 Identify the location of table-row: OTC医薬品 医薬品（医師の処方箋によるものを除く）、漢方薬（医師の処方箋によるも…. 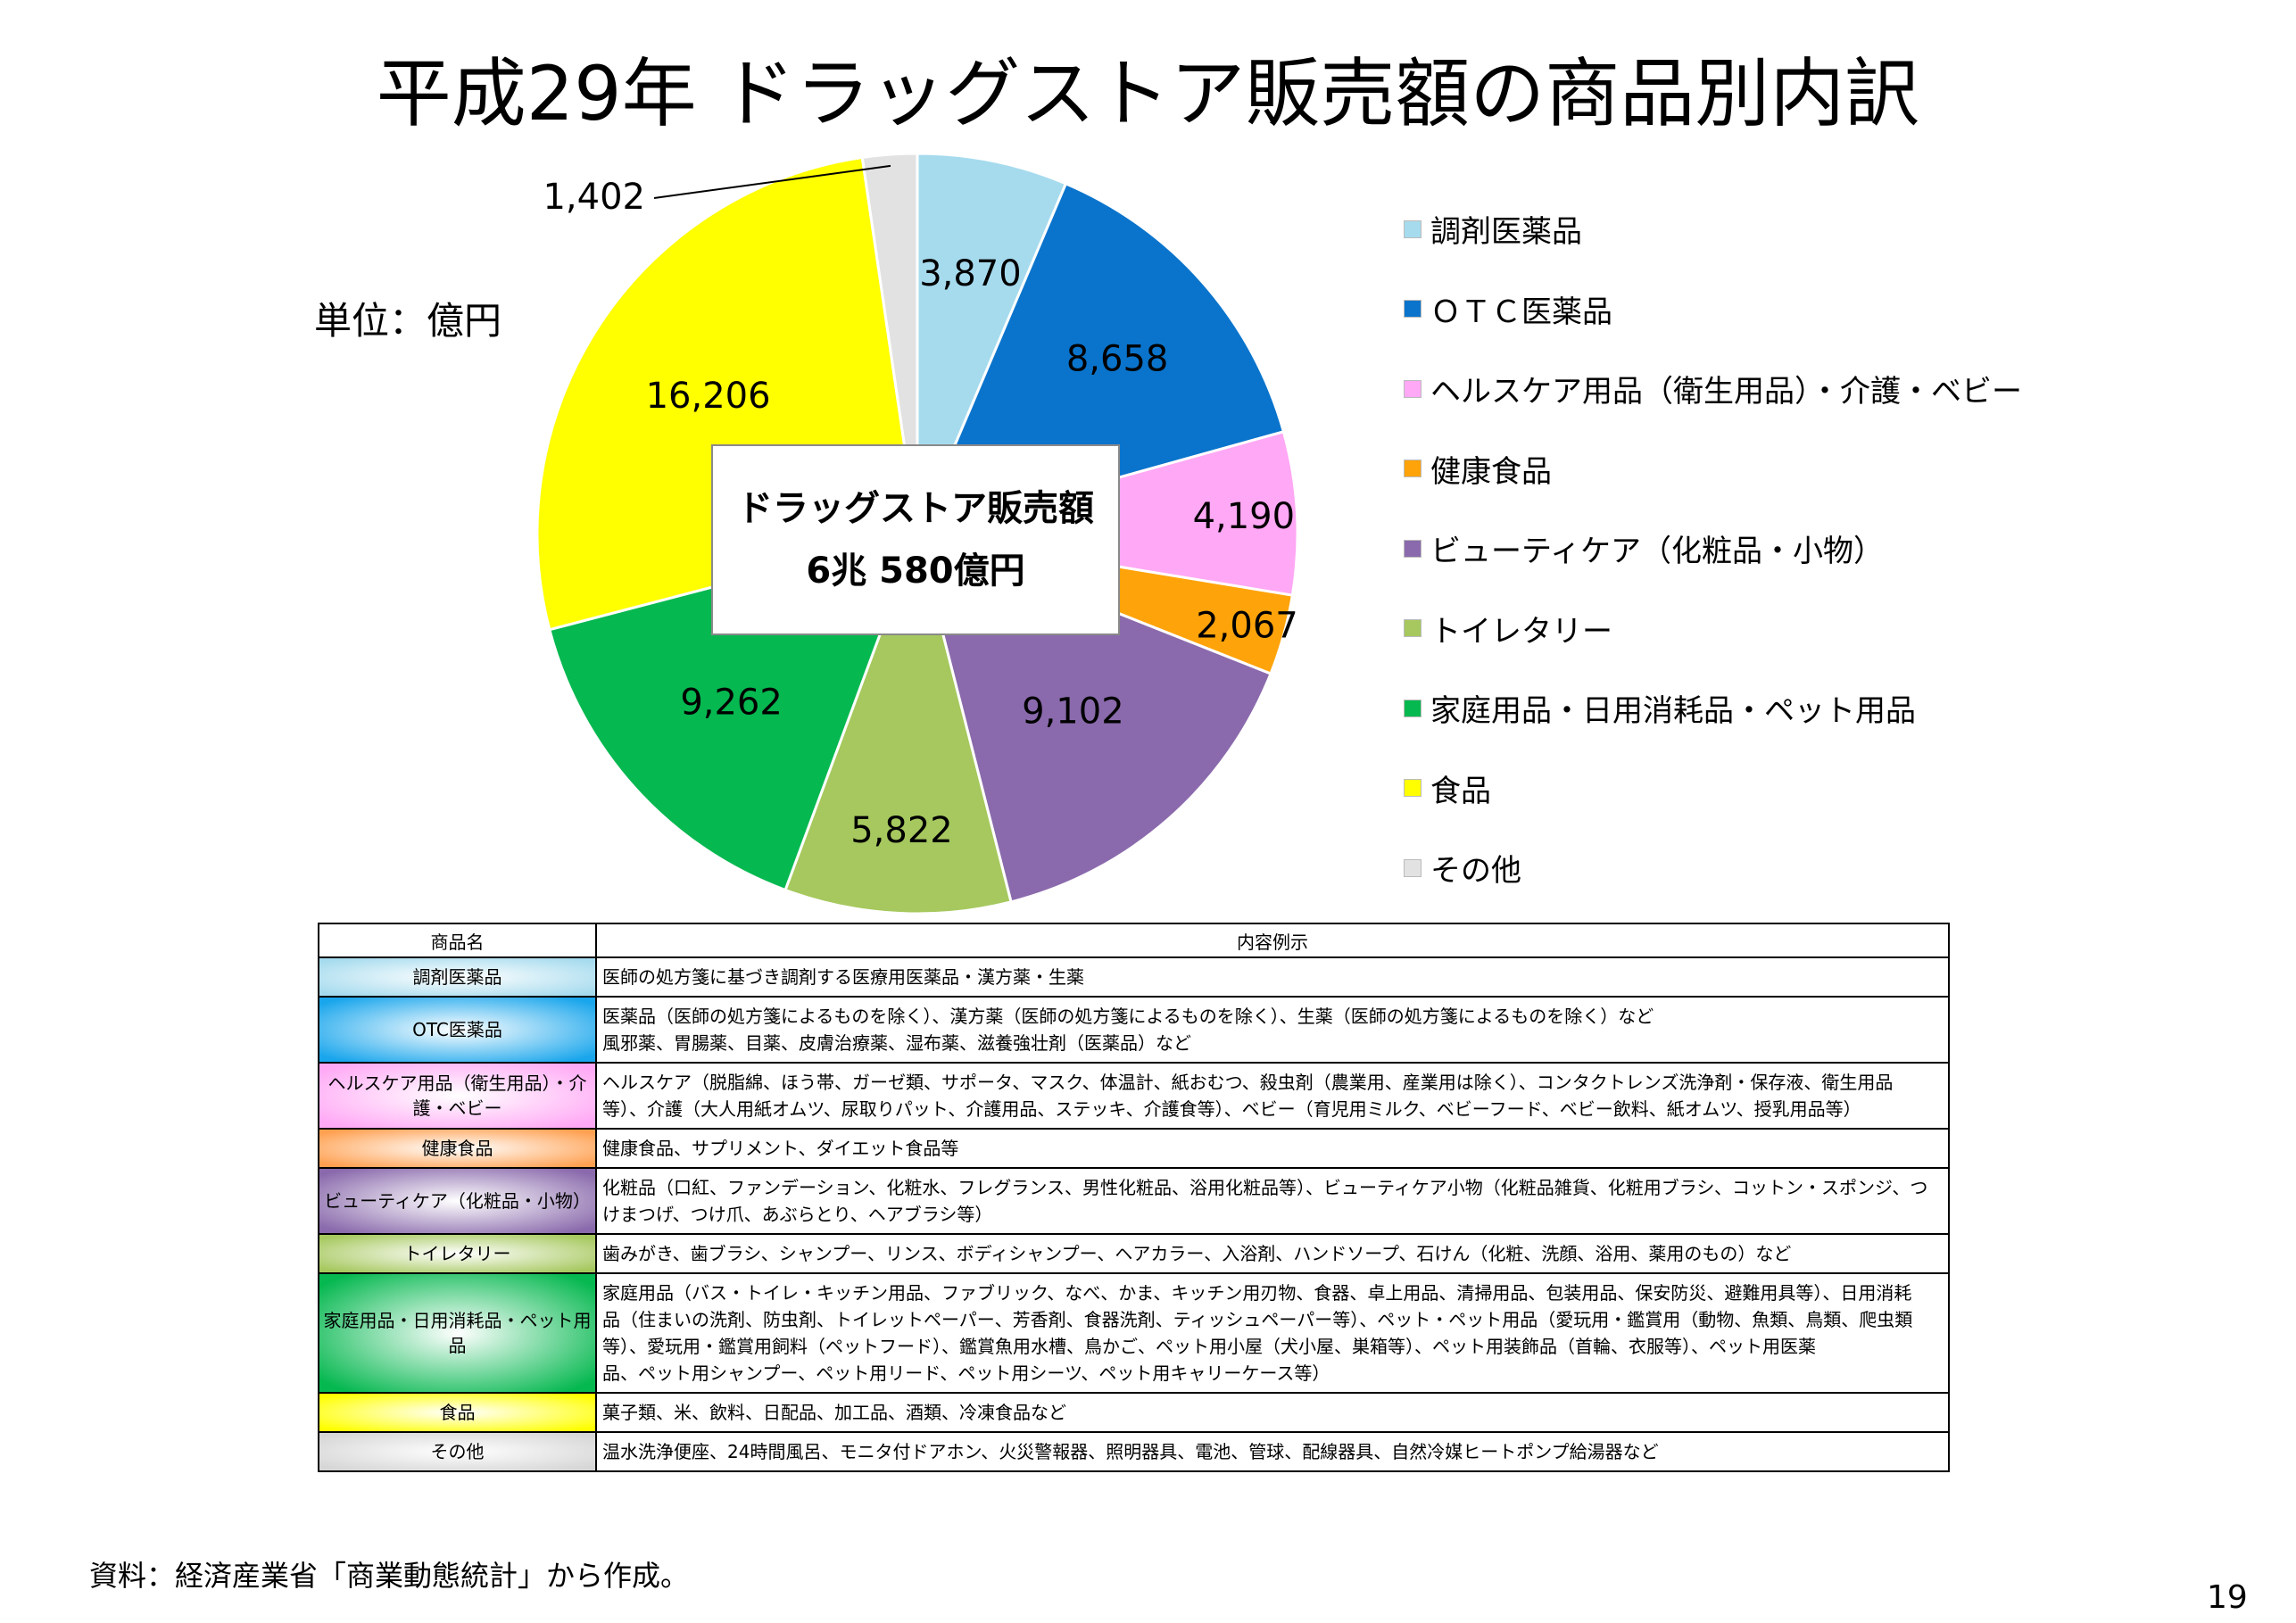
(1134, 1030).